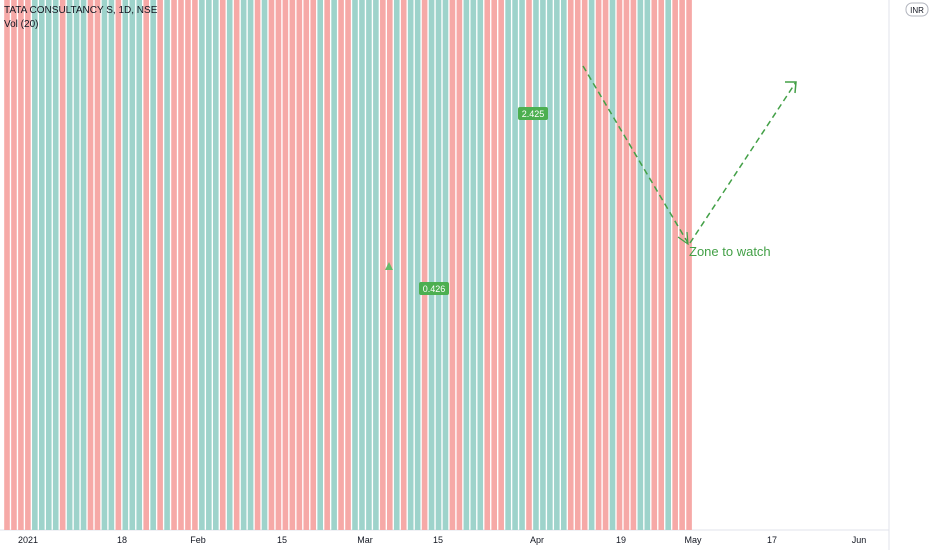  I want to click on x-tick-label-8: May, so click(693, 540).